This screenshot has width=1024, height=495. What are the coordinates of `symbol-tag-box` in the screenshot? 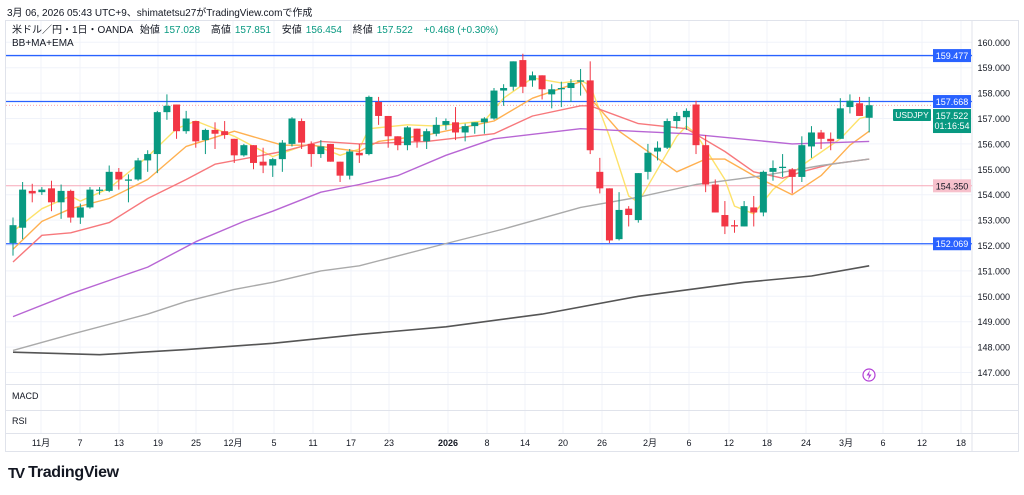 It's located at (912, 115).